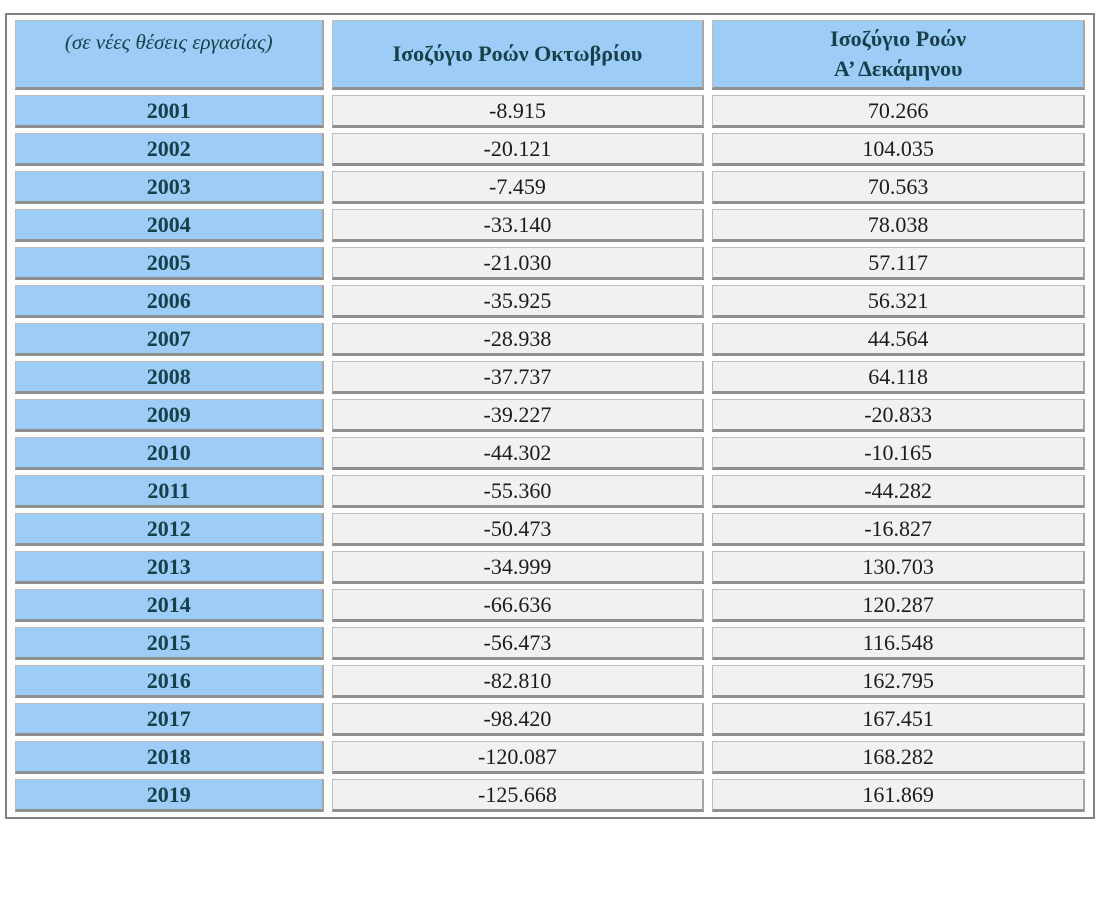 Image resolution: width=1100 pixels, height=913 pixels. Describe the element at coordinates (898, 757) in the screenshot. I see `ten-month-balance-cell: 168.282` at that location.